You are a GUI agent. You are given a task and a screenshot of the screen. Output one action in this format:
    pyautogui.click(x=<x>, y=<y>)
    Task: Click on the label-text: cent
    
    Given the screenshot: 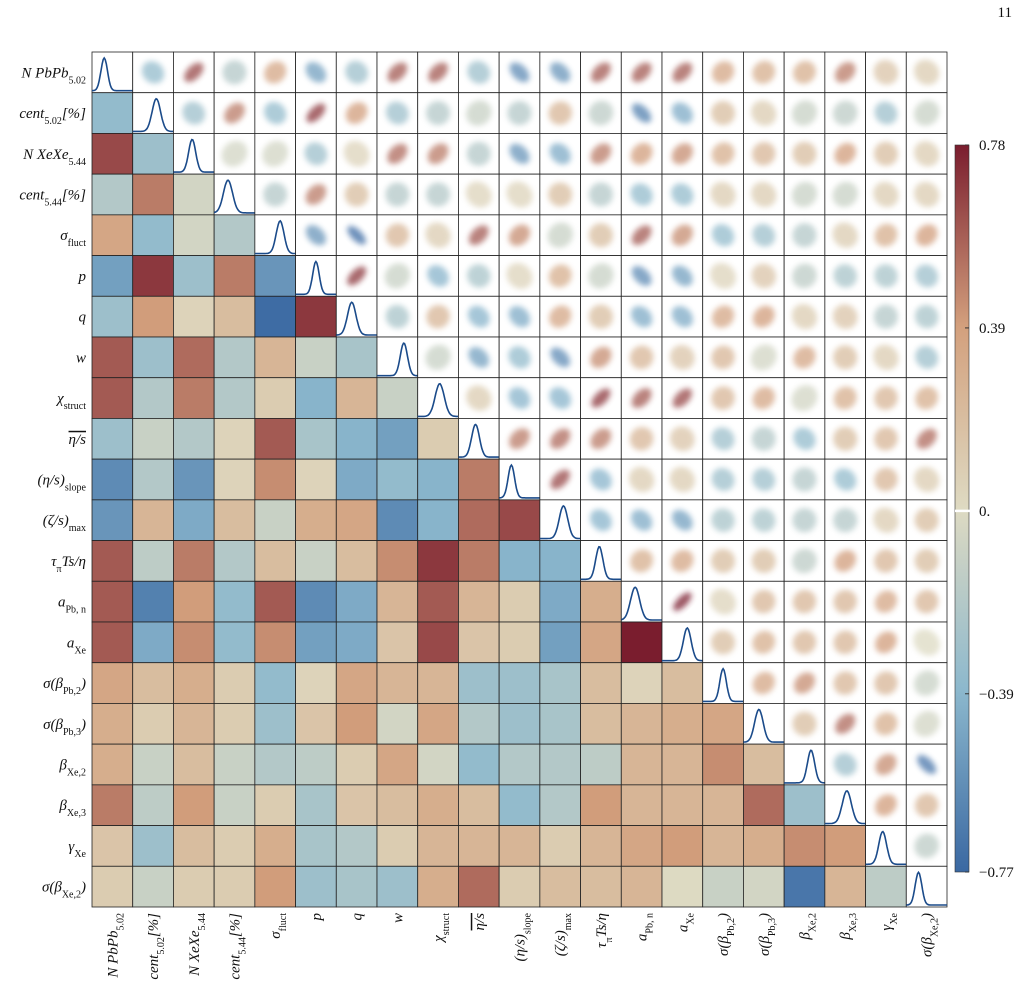 What is the action you would take?
    pyautogui.click(x=32, y=114)
    